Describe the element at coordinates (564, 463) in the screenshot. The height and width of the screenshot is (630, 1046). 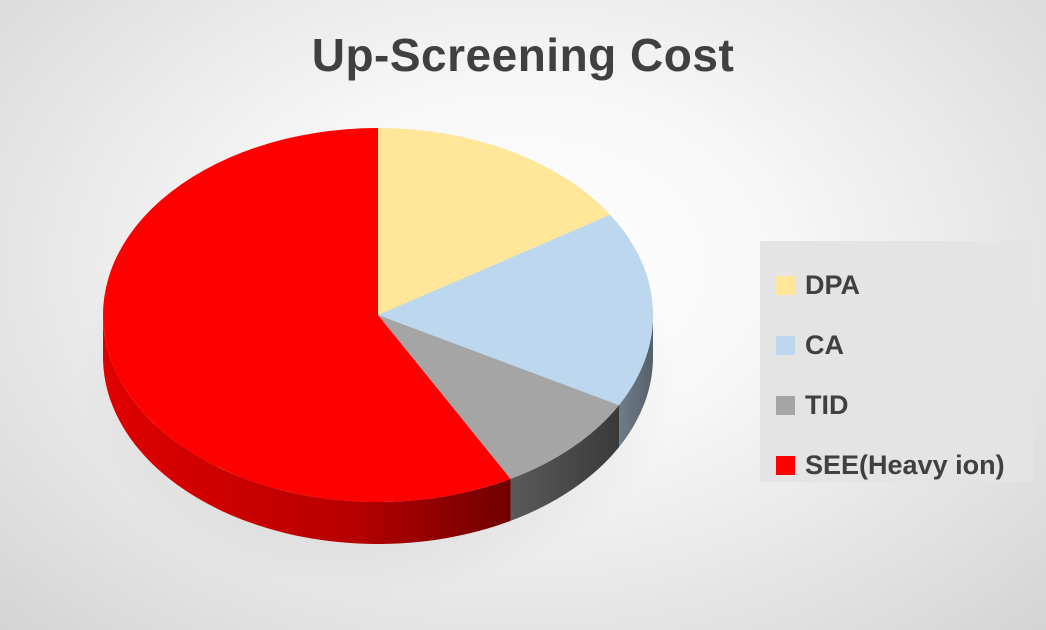
I see `pie-side-tid` at that location.